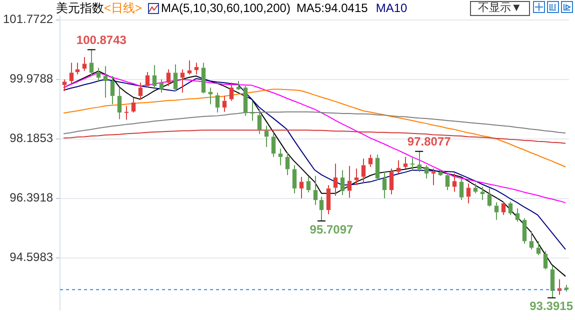  What do you see at coordinates (500, 8) in the screenshot?
I see `text: 不显示▼` at bounding box center [500, 8].